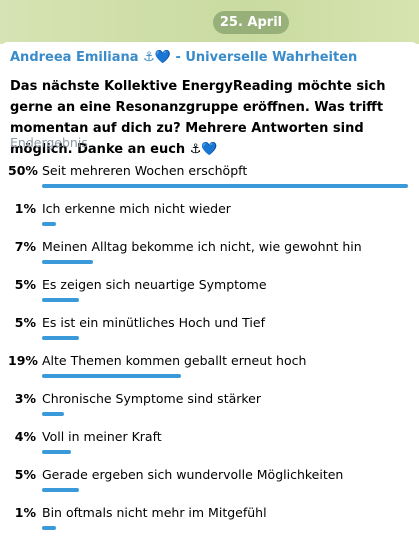  I want to click on option-text: Bin oftmals nicht mehr im Mitgefühl, so click(154, 512).